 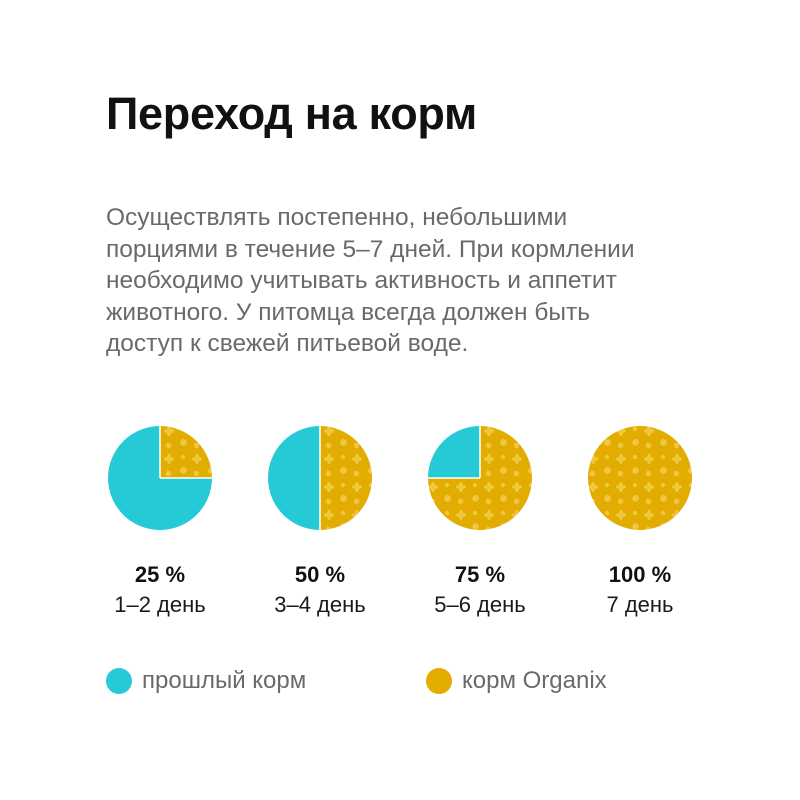 I want to click on legend-item-old-food: прошлый корм, so click(x=206, y=681).